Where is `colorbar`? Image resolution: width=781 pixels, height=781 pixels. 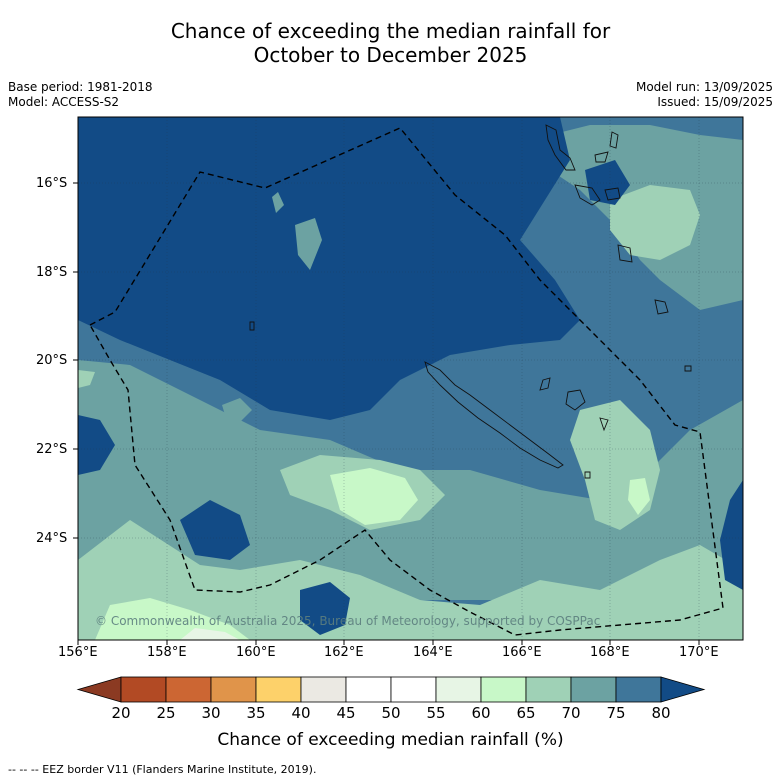 colorbar is located at coordinates (391, 689).